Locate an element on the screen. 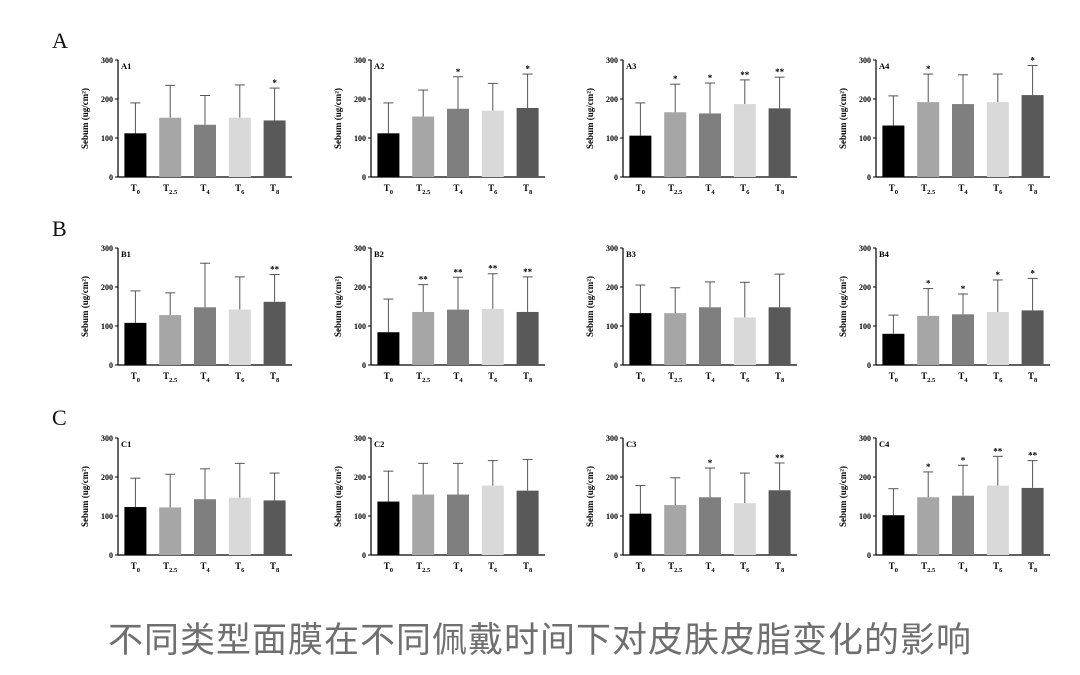 This screenshot has width=1080, height=675. panel-chart-svg: 0 100 200 300 Sebum (ug/cm²) A1 T0 T2.5 T4 T6 * T8 is located at coordinates (186, 126).